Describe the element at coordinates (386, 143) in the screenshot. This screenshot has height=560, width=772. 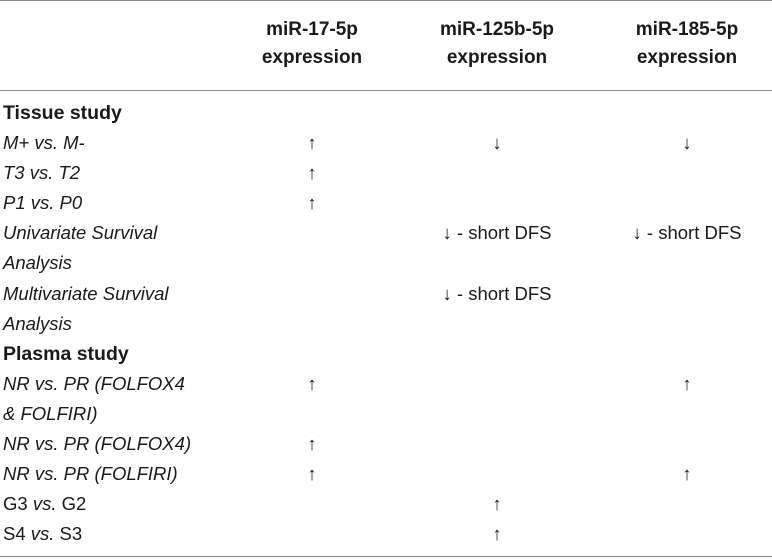
I see `table-row: M+ vs. M- ↑ ↓ ↓` at that location.